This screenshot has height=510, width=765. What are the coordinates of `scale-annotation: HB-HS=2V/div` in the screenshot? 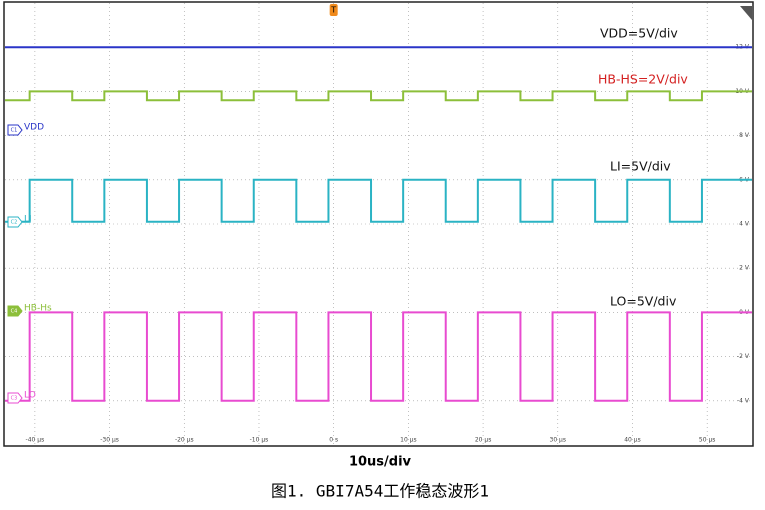 It's located at (643, 79).